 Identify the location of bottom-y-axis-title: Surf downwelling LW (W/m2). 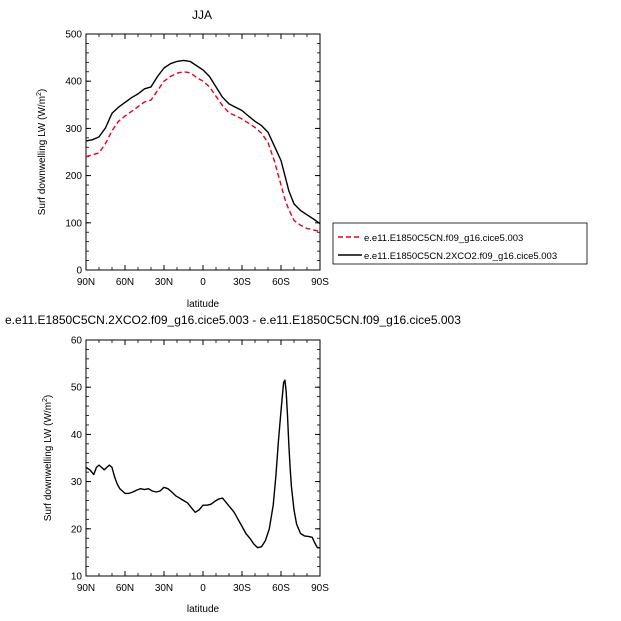
(48, 458).